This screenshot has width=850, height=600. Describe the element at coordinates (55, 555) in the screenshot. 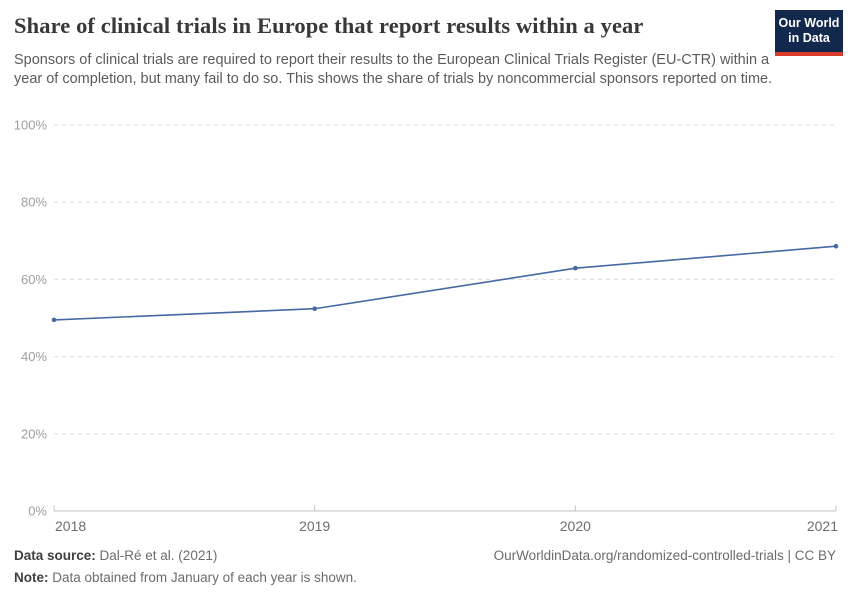

I see `data-source-label: Data source:` at that location.